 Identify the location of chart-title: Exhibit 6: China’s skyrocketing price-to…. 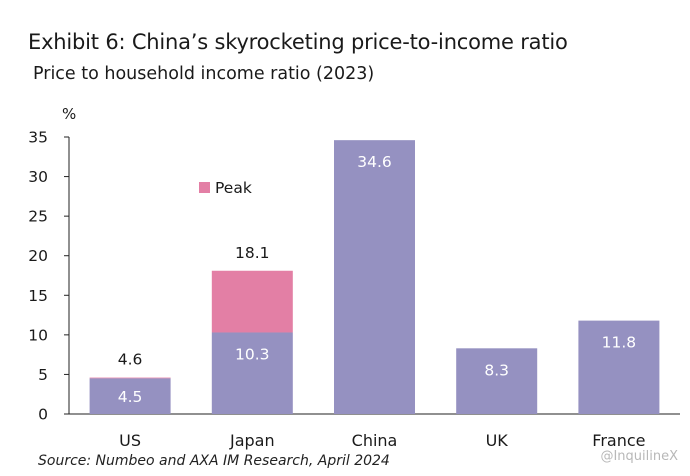
(298, 42).